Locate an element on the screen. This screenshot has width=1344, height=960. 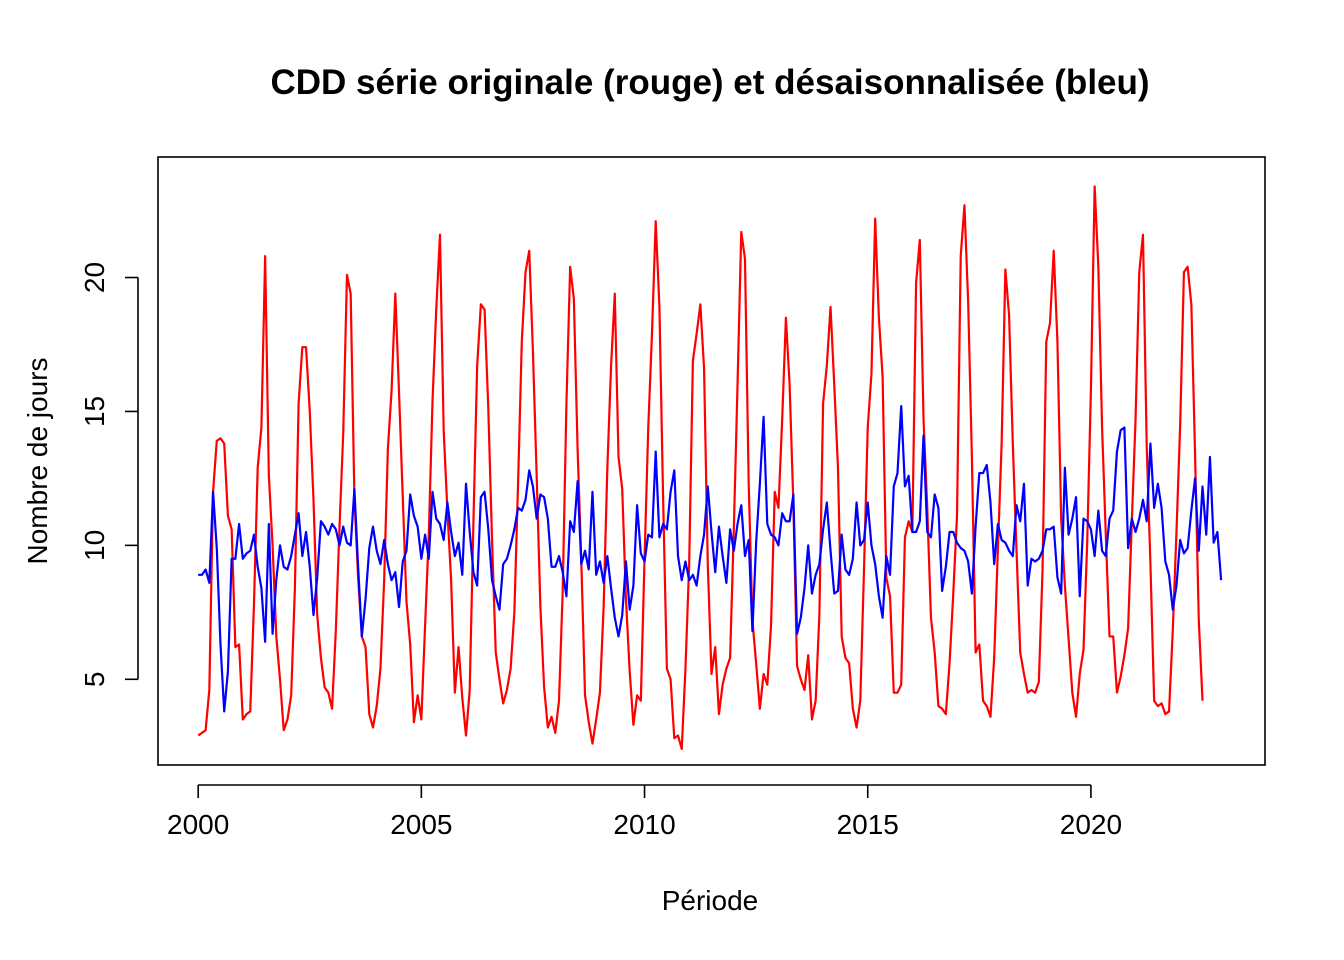
y-axis: 5 10 15 20 is located at coordinates (109, 475).